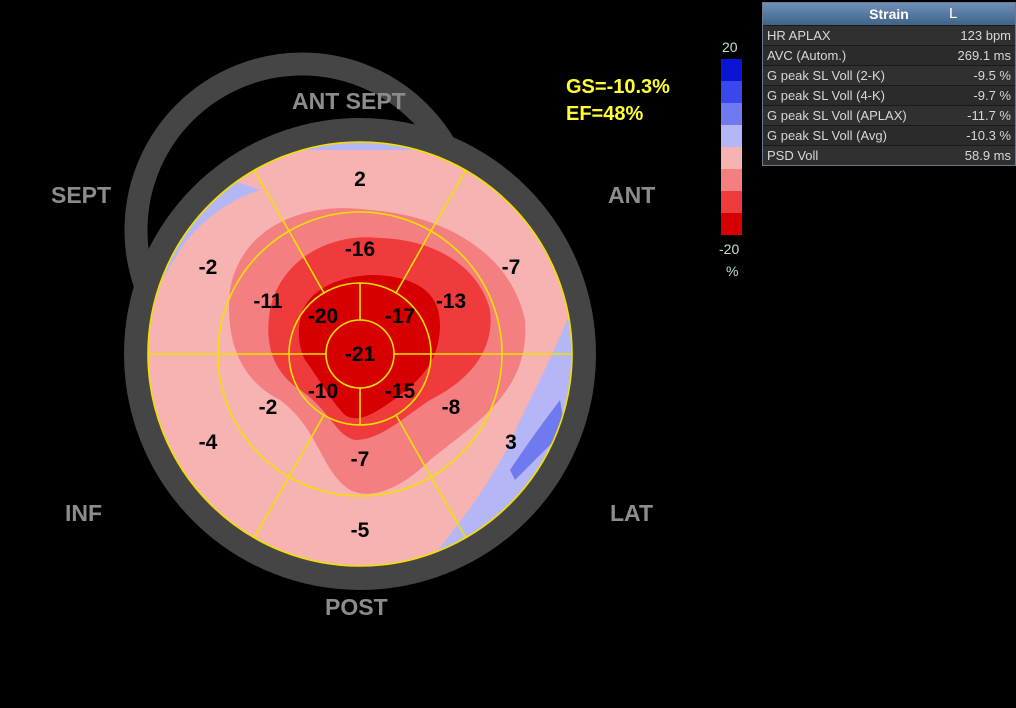 This screenshot has width=1016, height=708. Describe the element at coordinates (84, 513) in the screenshot. I see `wall-label-inf: INF` at that location.